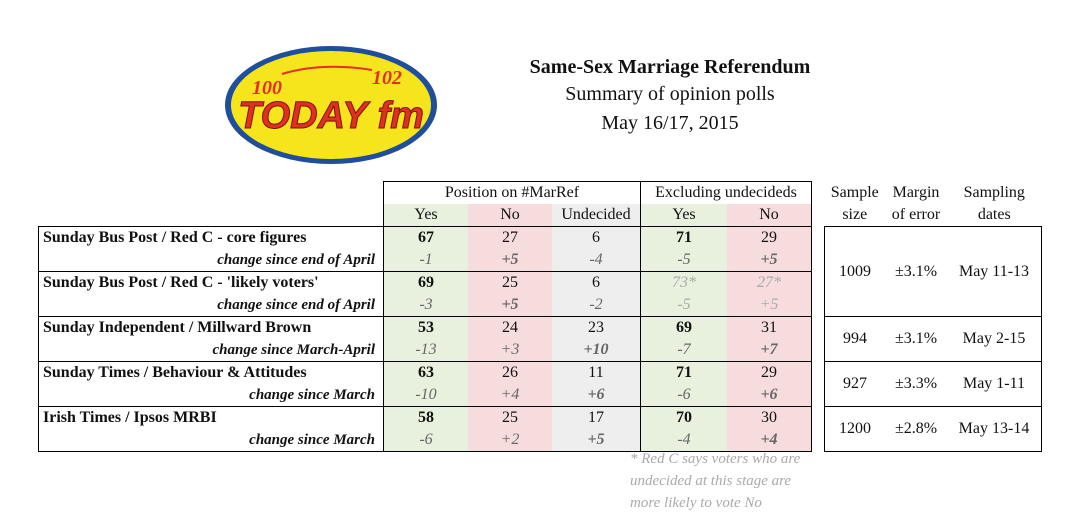  I want to click on table-row-change: change since end of April -3 +5 -2 -5 +5, so click(540, 305).